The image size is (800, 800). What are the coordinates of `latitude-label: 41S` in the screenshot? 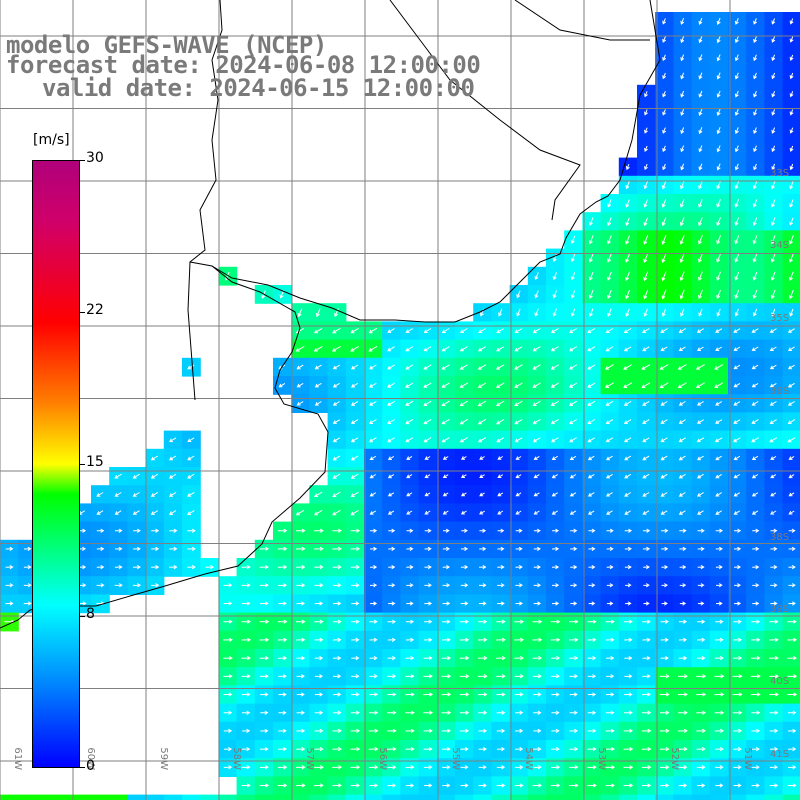 It's located at (779, 754).